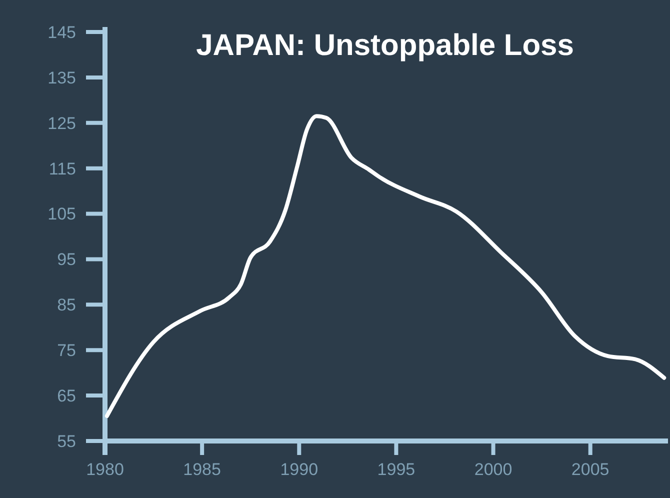 The width and height of the screenshot is (670, 498). Describe the element at coordinates (396, 469) in the screenshot. I see `x-tick-label: 1995` at that location.